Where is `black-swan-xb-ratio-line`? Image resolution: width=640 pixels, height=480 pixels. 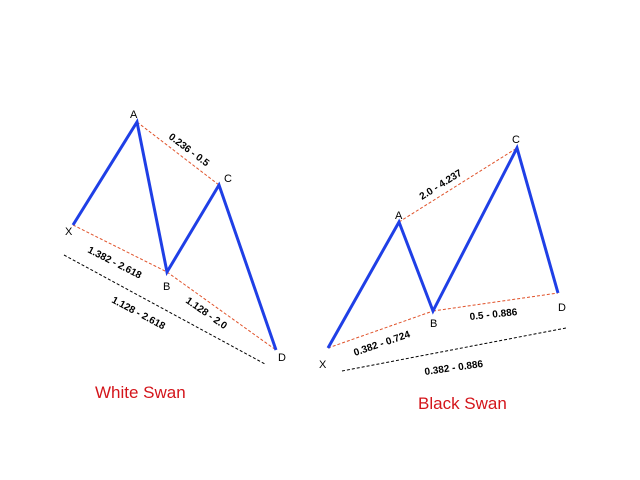 black-swan-xb-ratio-line is located at coordinates (380, 329).